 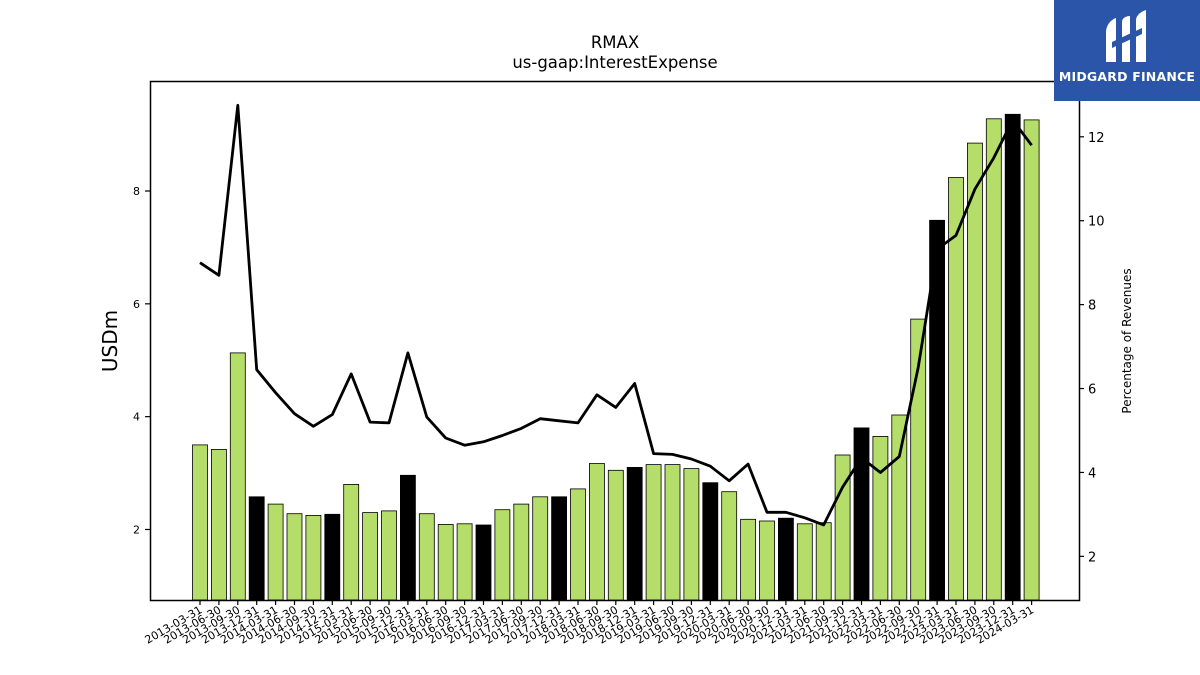 I want to click on y-axis-label: USDm, so click(x=110, y=341).